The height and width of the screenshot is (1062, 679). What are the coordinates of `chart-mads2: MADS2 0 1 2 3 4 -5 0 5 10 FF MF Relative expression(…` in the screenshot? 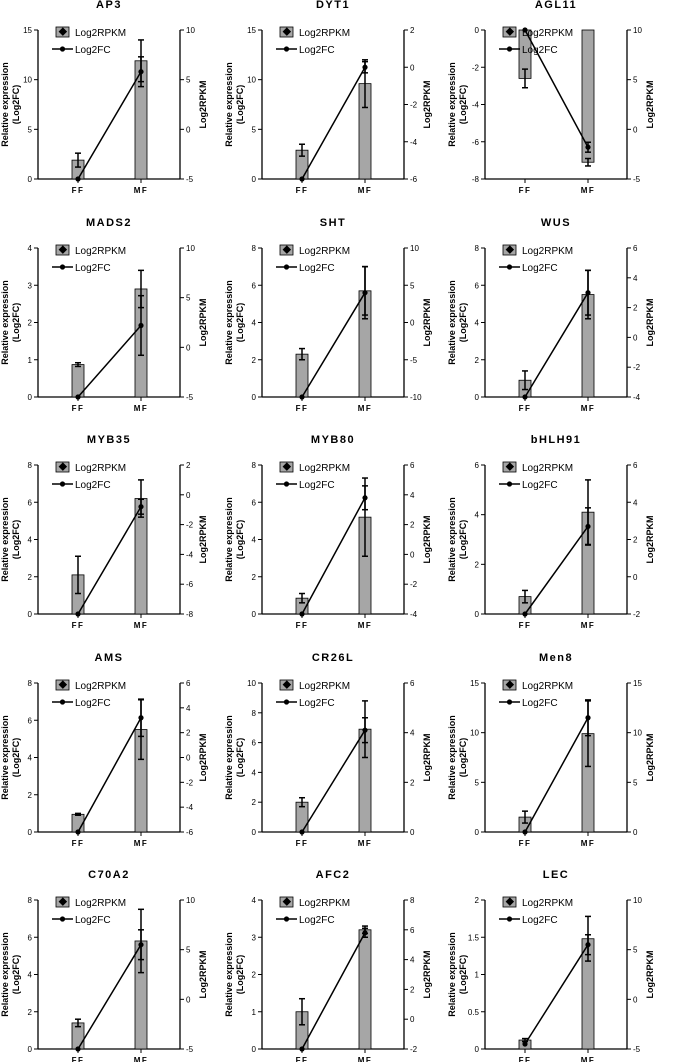 It's located at (104, 315).